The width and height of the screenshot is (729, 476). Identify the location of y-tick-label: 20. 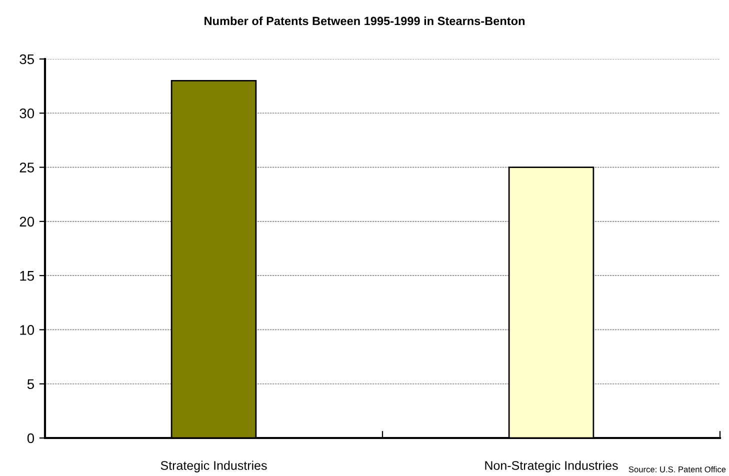
(27, 221).